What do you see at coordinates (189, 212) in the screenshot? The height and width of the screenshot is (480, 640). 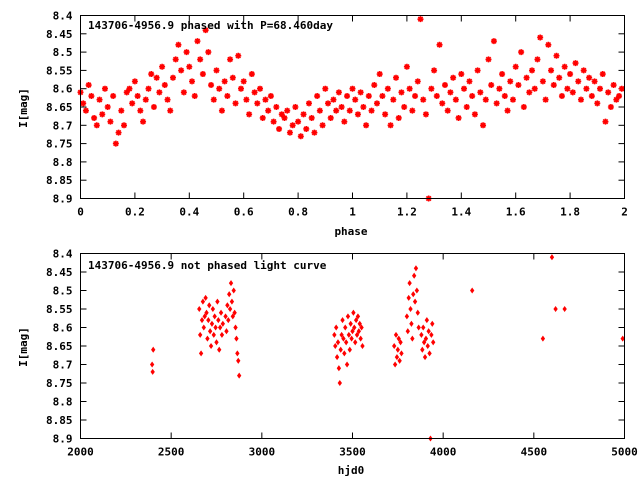 I see `phased-xtick-label: 0.4` at bounding box center [189, 212].